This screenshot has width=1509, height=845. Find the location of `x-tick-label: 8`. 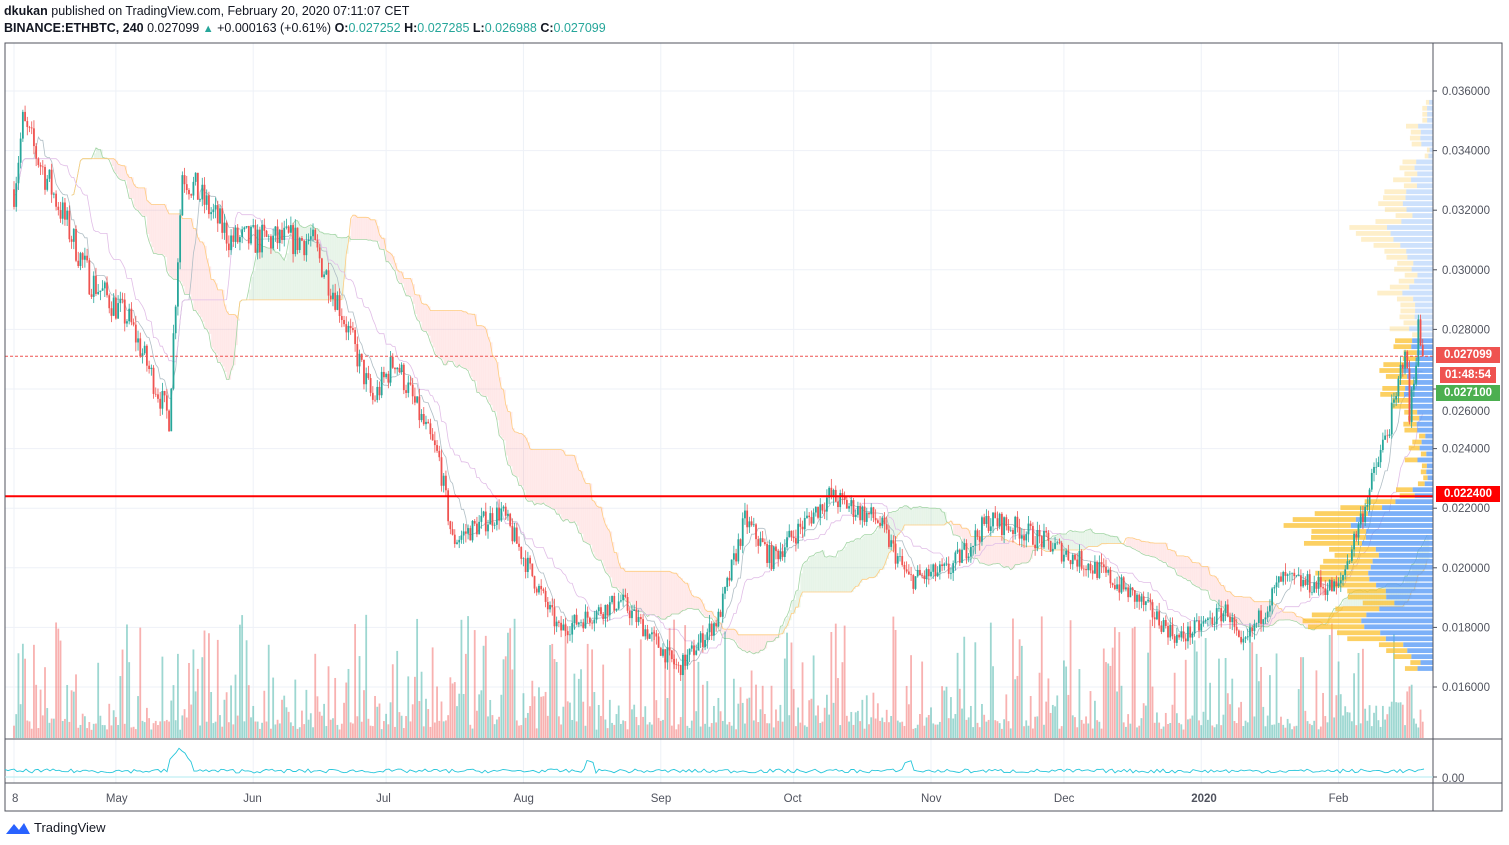

x-tick-label: 8 is located at coordinates (15, 799).